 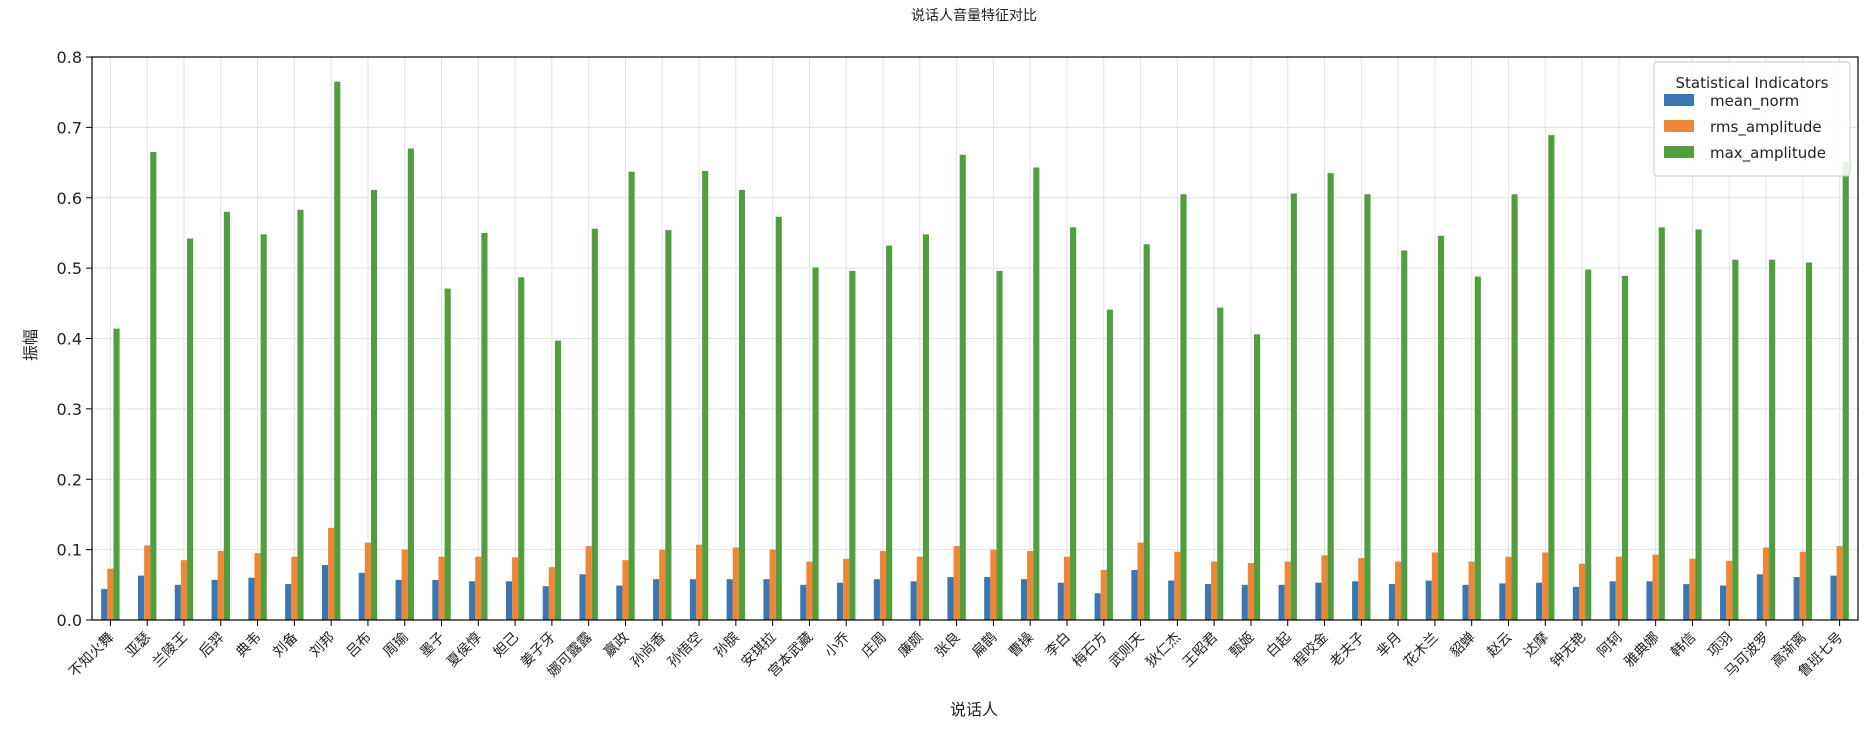 I want to click on x-axis-label: 说话人, so click(x=974, y=709).